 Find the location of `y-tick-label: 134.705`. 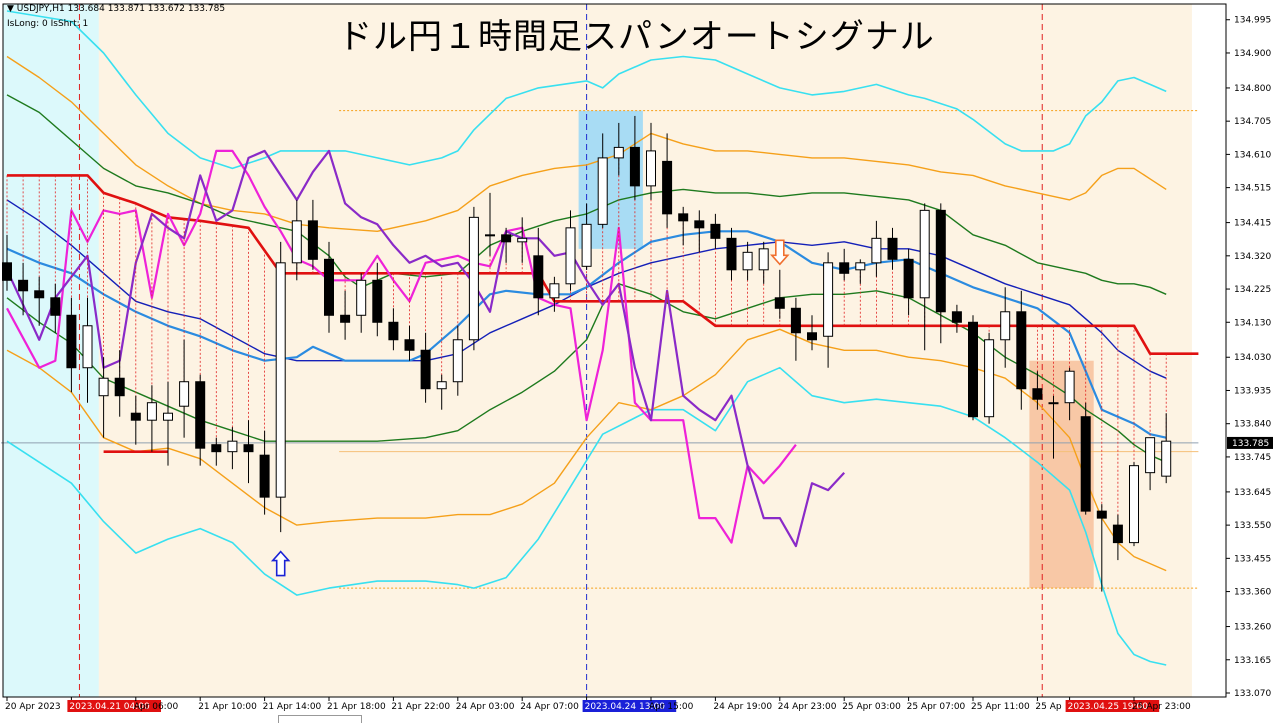

y-tick-label: 134.705 is located at coordinates (1252, 122).